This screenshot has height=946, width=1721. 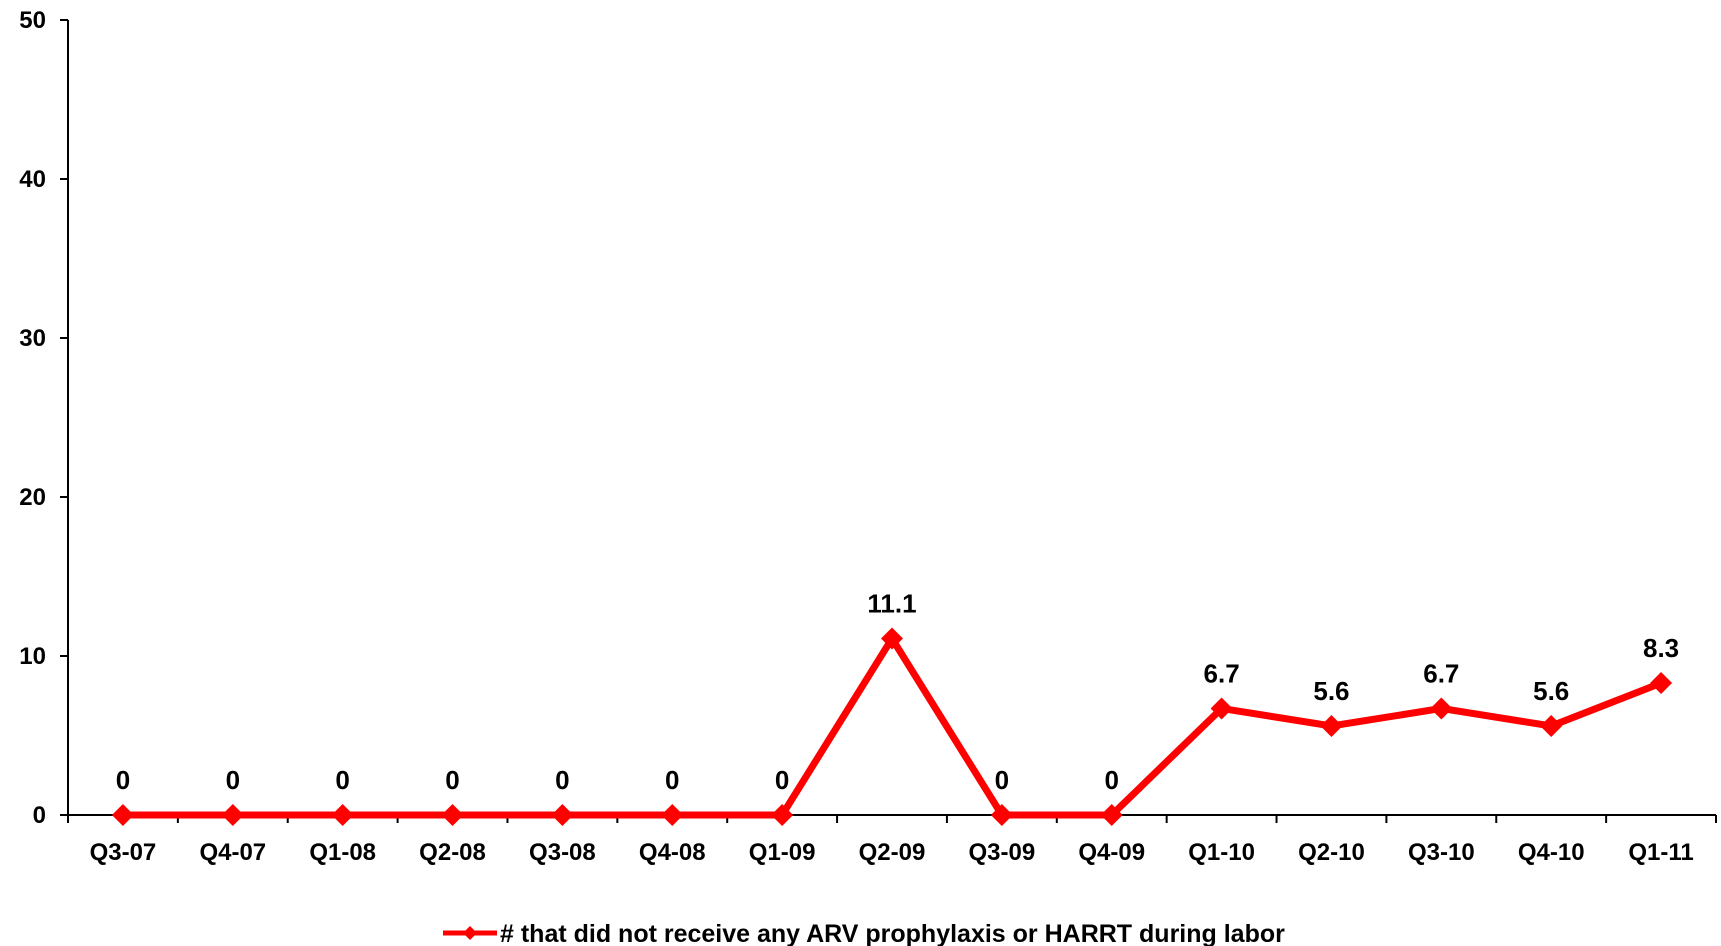 I want to click on y-tick-label: 0, so click(x=39, y=815).